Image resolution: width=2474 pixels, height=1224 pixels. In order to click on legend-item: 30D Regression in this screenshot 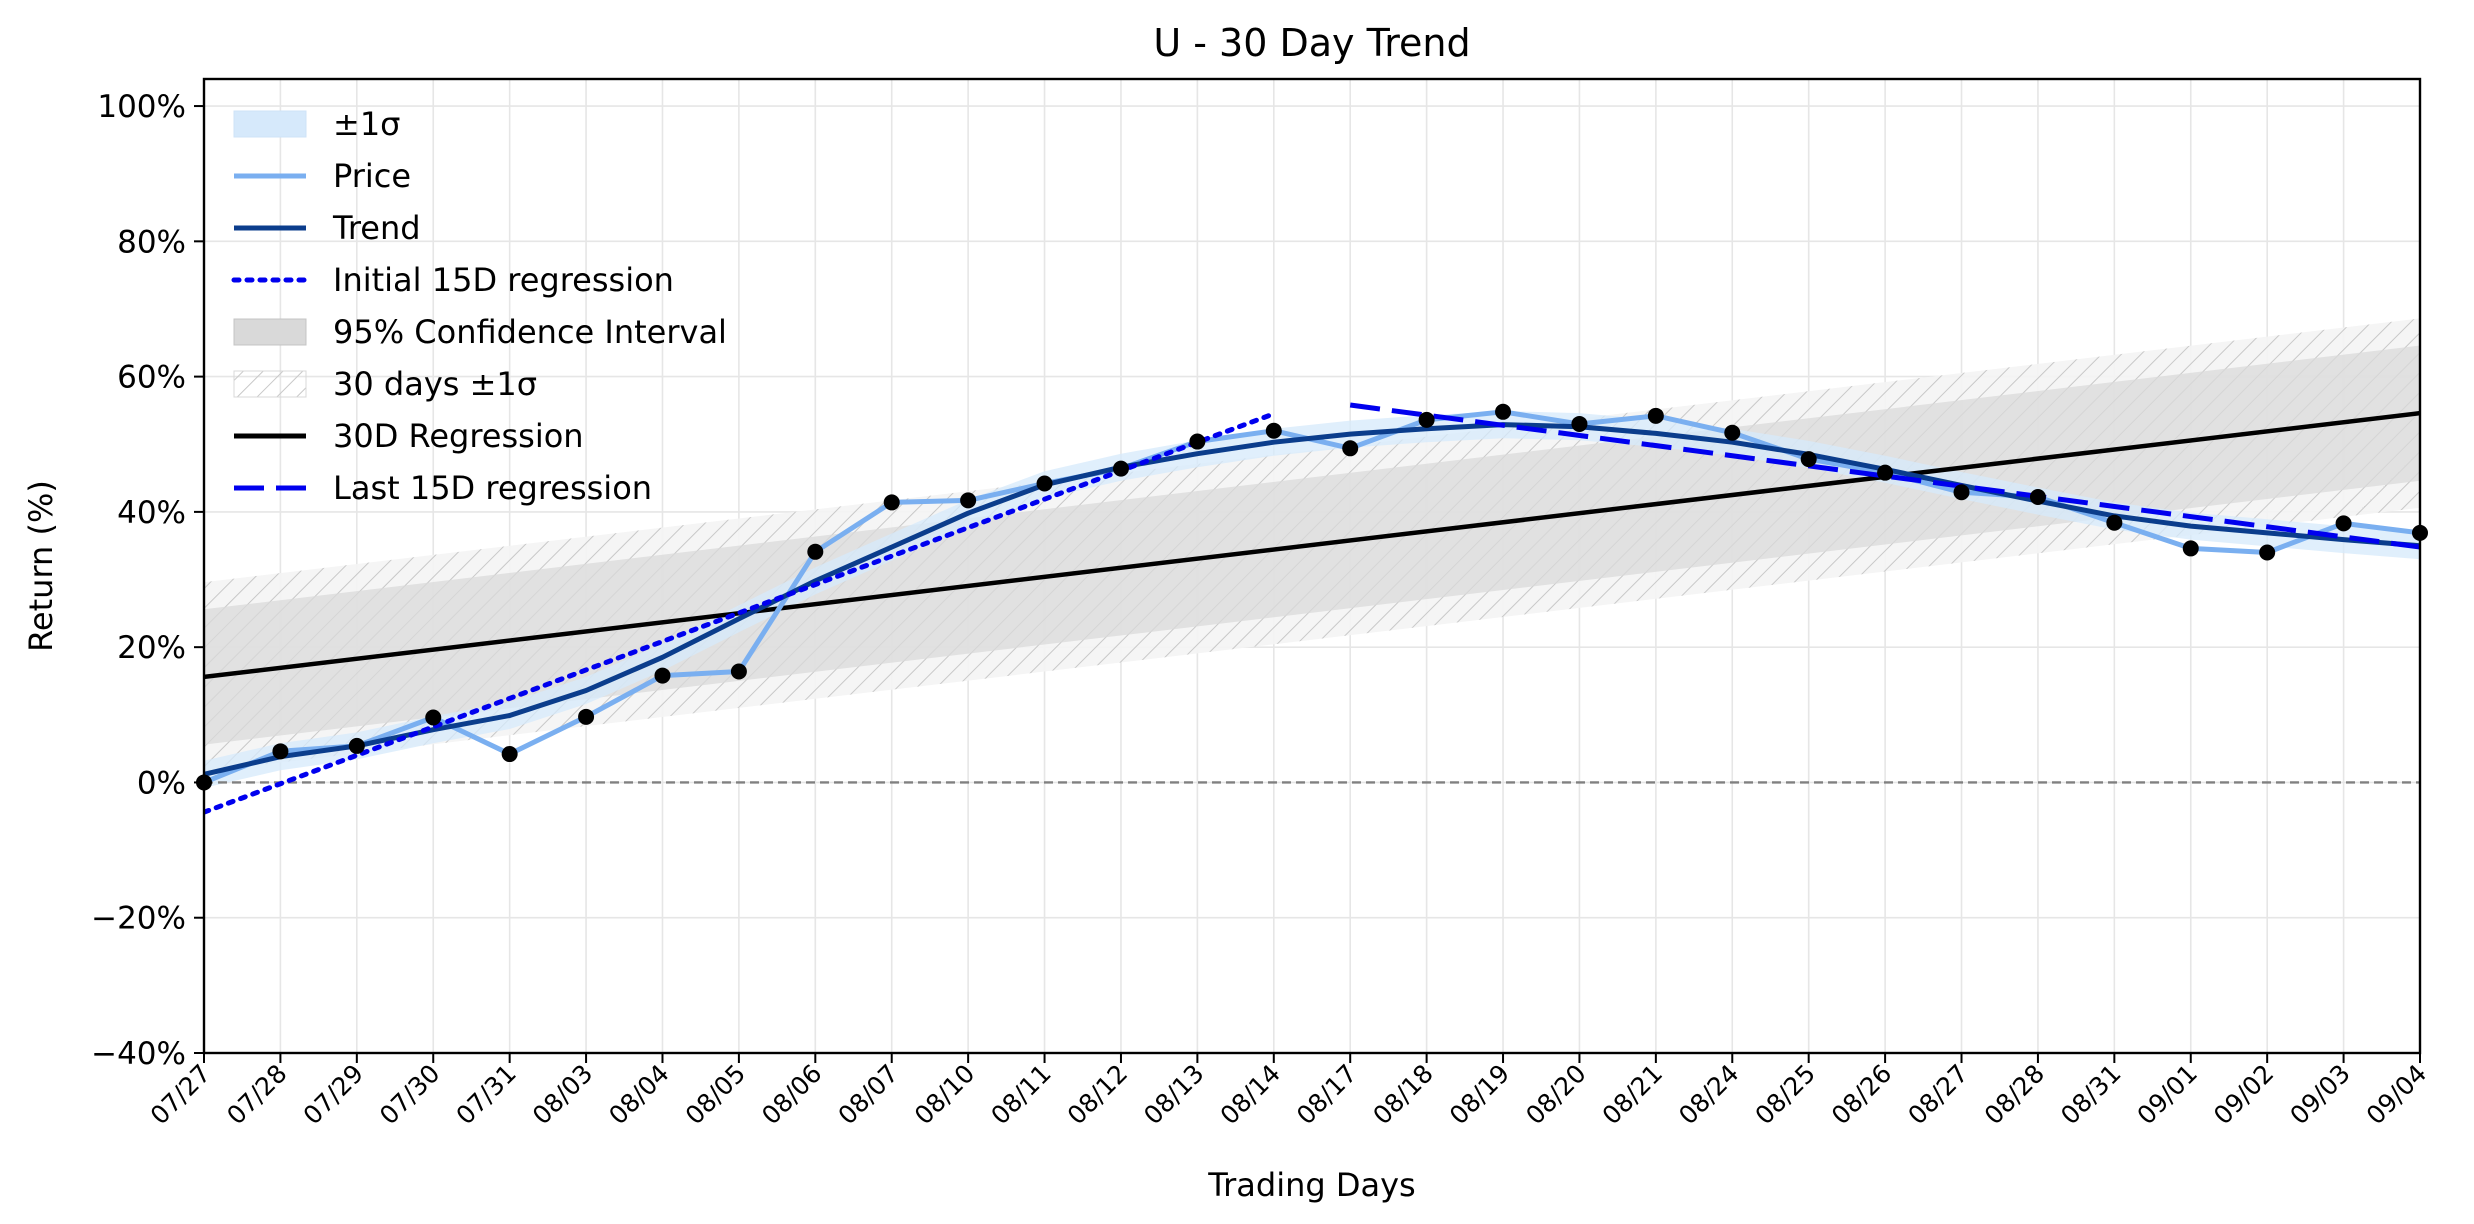, I will do `click(409, 436)`.